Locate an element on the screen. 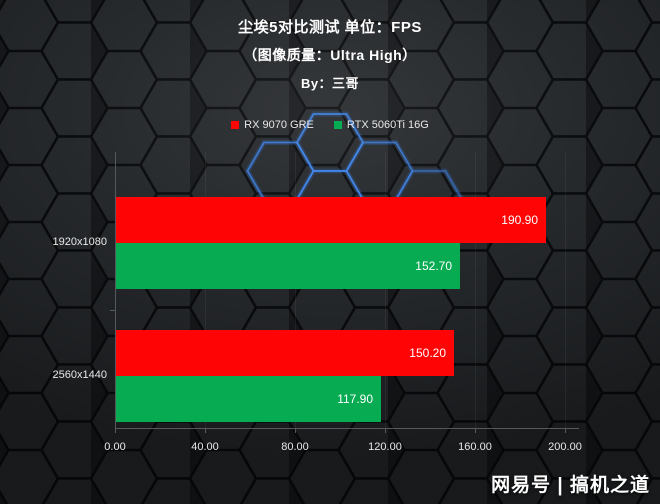 The image size is (660, 504). legend-item-rx-9070-gre: RX 9070 GRE is located at coordinates (272, 125).